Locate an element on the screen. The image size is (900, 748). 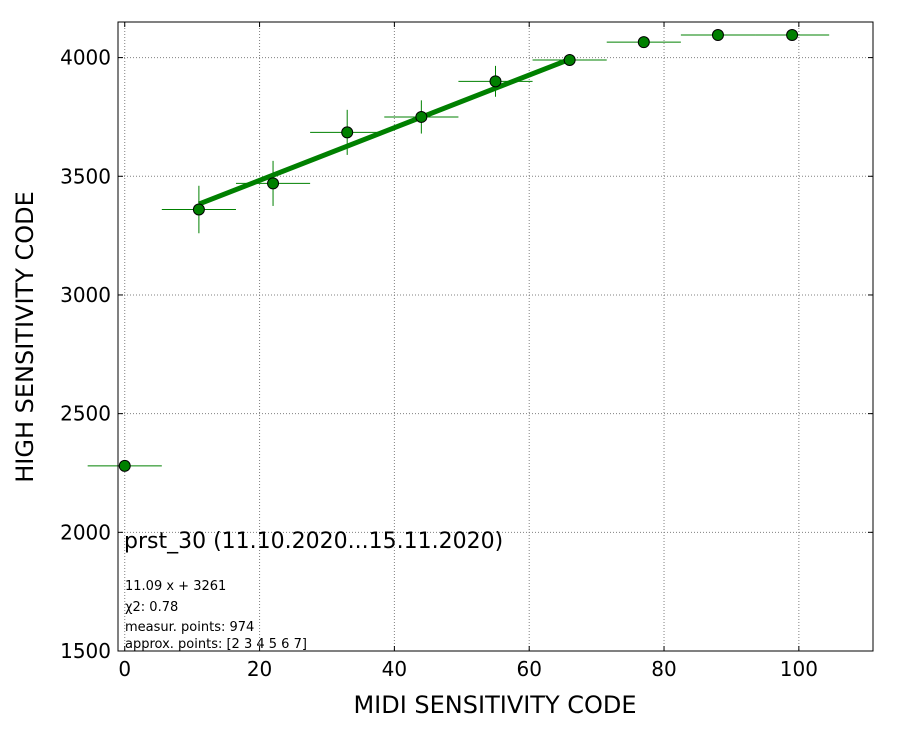
y-tick-label: 2000 is located at coordinates (85, 532).